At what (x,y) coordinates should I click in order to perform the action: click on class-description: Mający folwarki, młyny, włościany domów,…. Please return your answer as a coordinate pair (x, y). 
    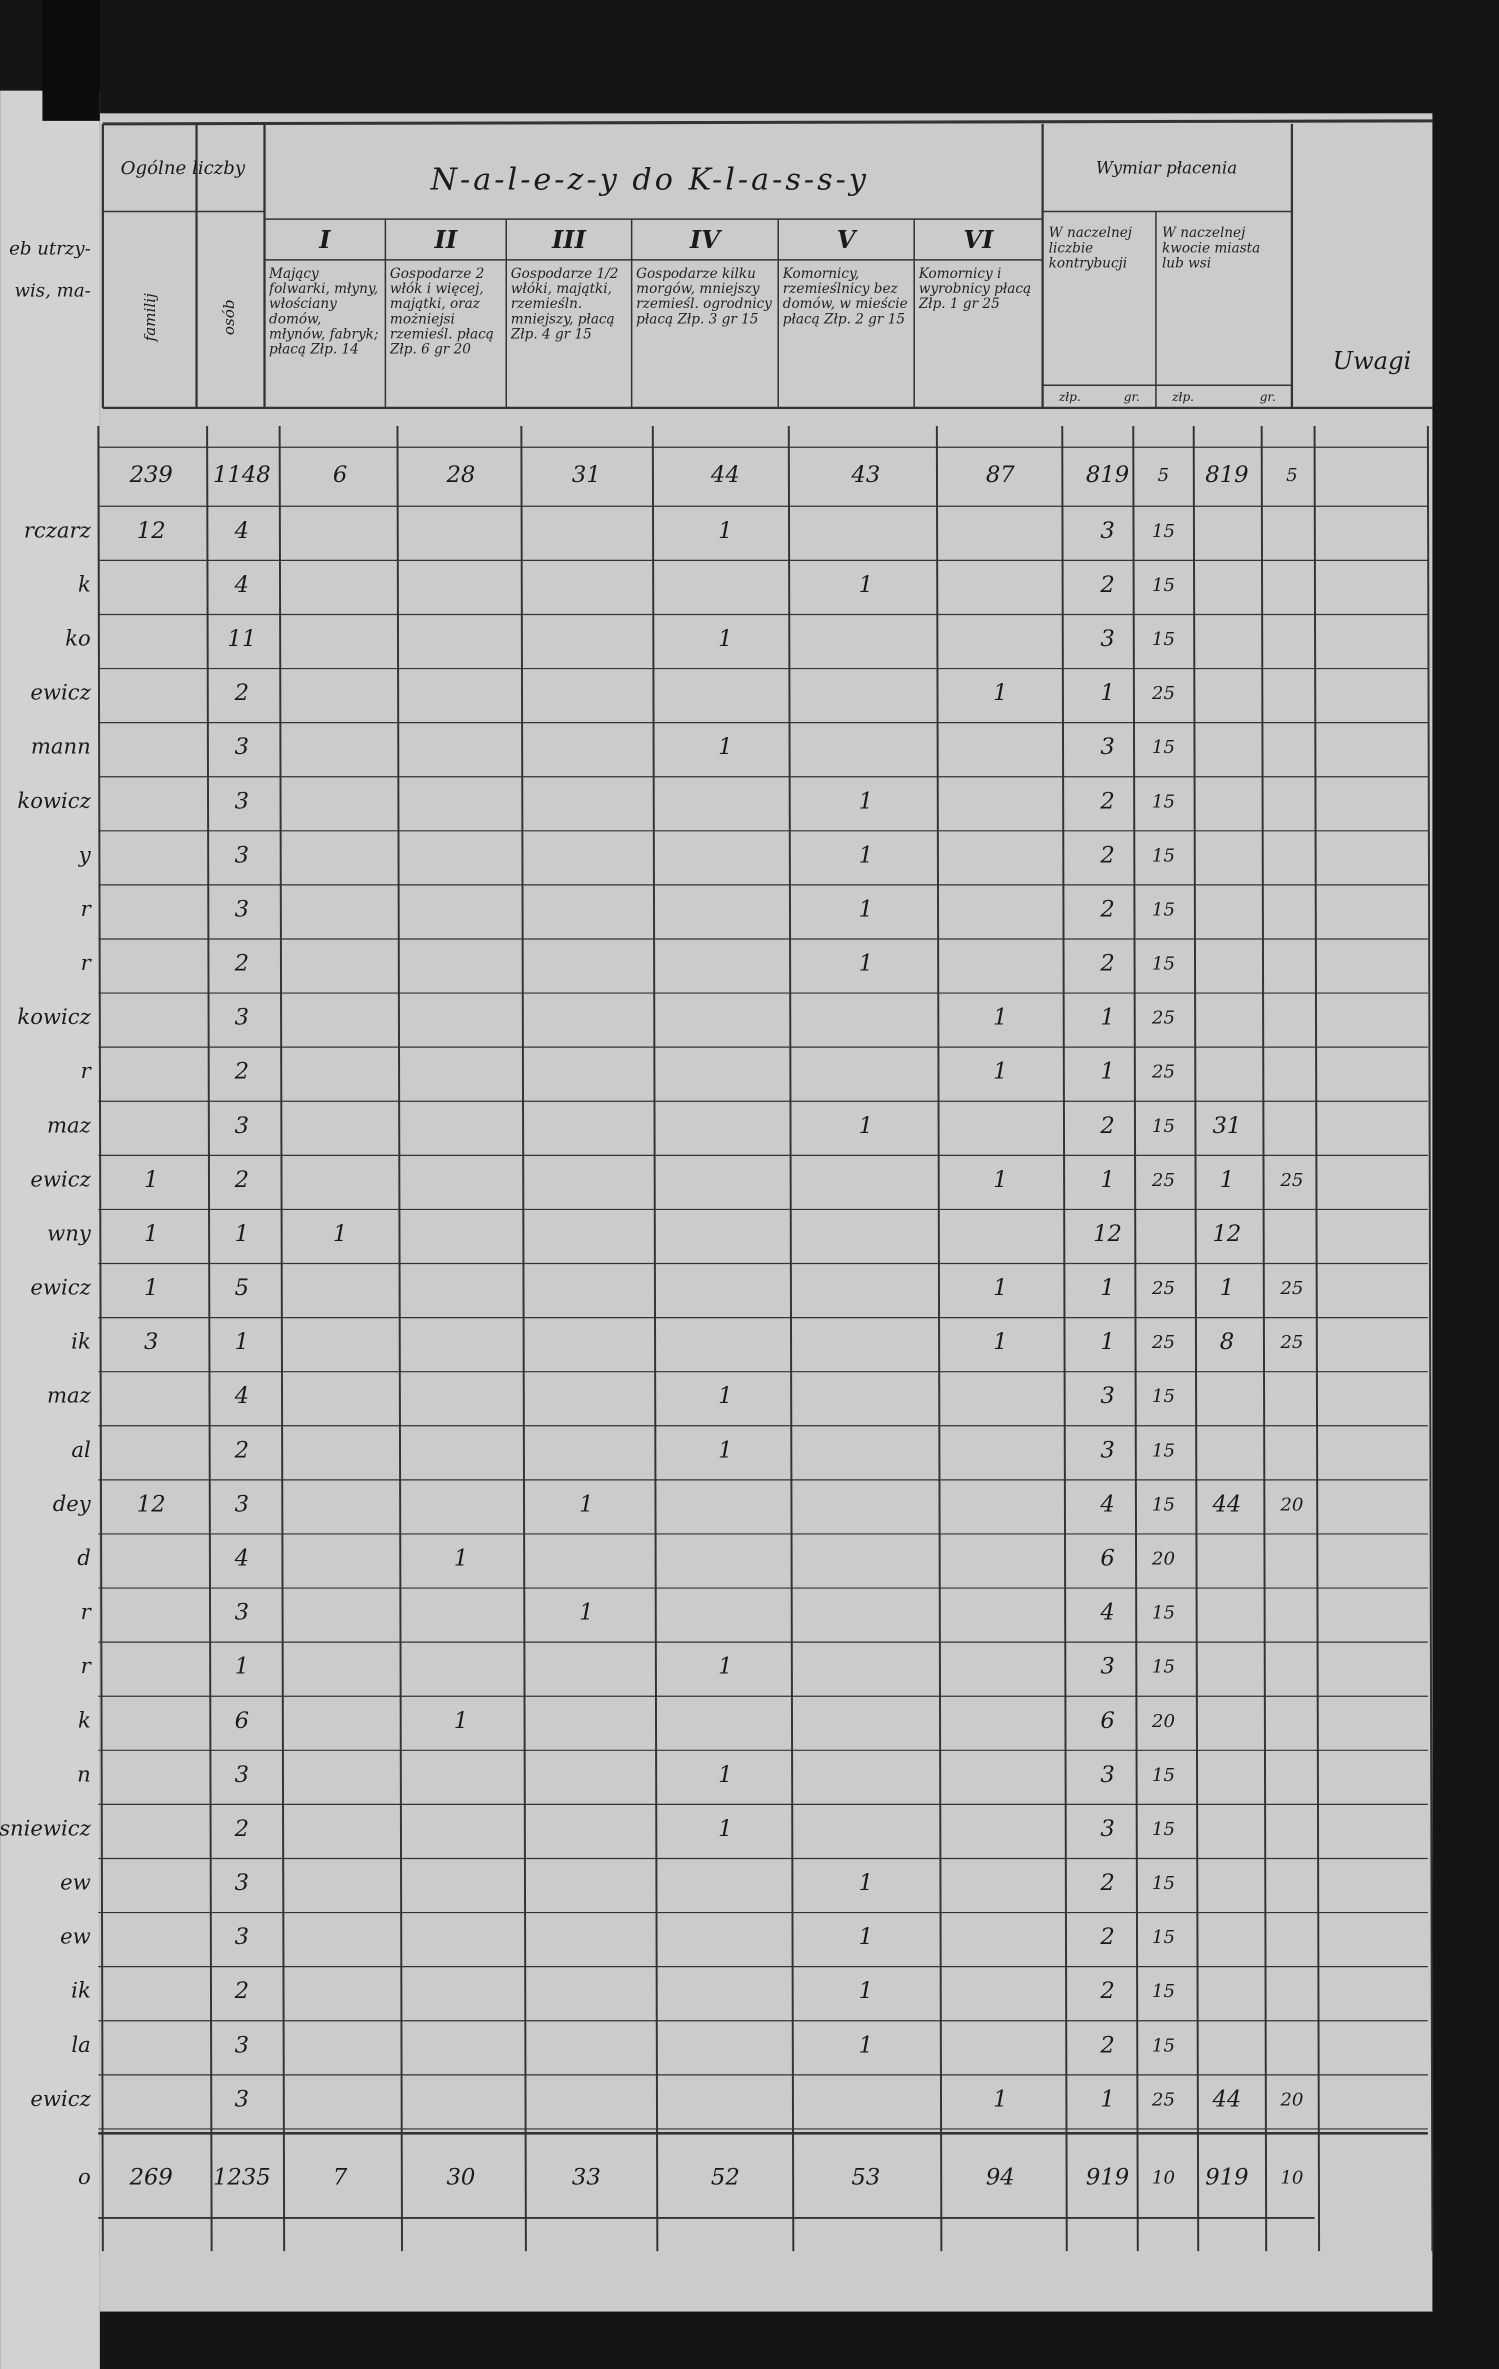
    Looking at the image, I should click on (324, 313).